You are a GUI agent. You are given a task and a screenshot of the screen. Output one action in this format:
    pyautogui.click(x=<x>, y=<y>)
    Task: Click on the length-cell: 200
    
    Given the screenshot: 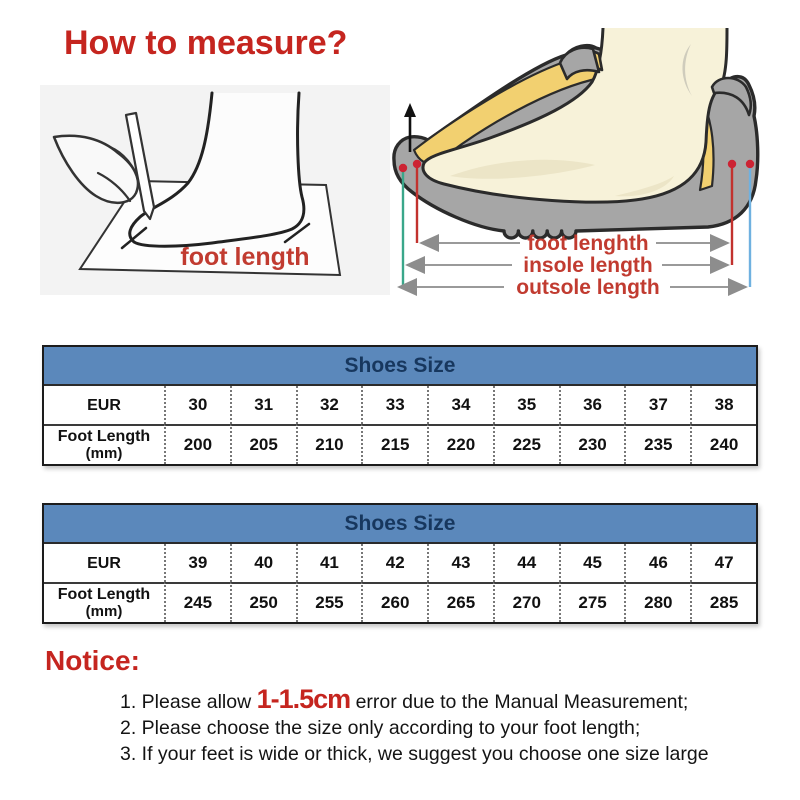 What is the action you would take?
    pyautogui.click(x=197, y=444)
    